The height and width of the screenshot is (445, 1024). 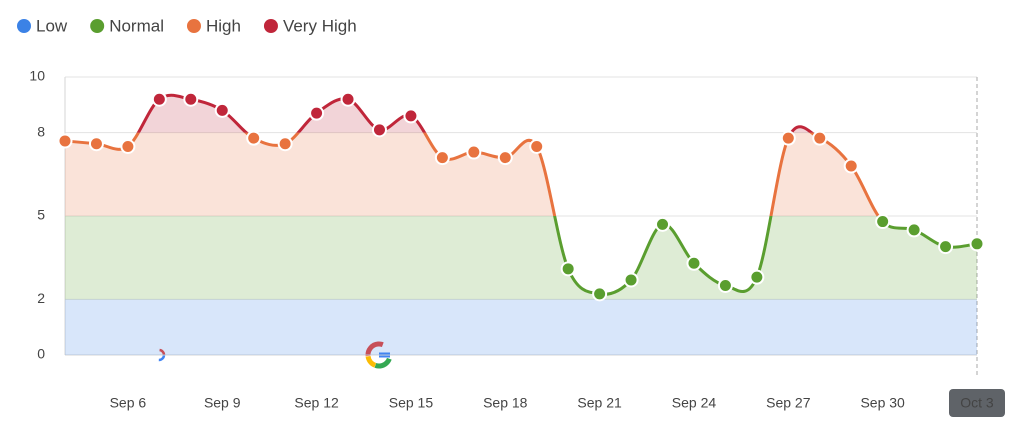 What do you see at coordinates (788, 403) in the screenshot?
I see `x-tick-label: Sep 27` at bounding box center [788, 403].